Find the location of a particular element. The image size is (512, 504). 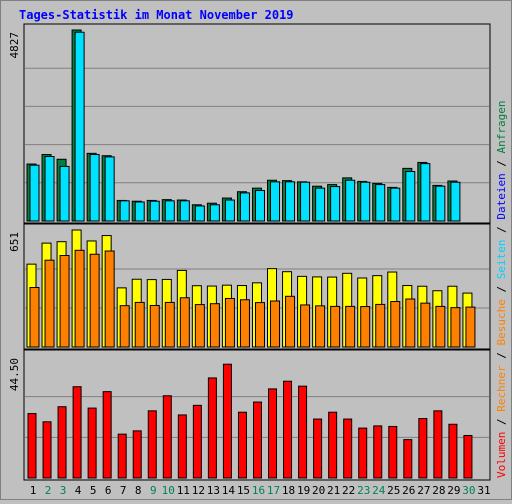

legend-entry-dateien: Dateien is located at coordinates (501, 196).